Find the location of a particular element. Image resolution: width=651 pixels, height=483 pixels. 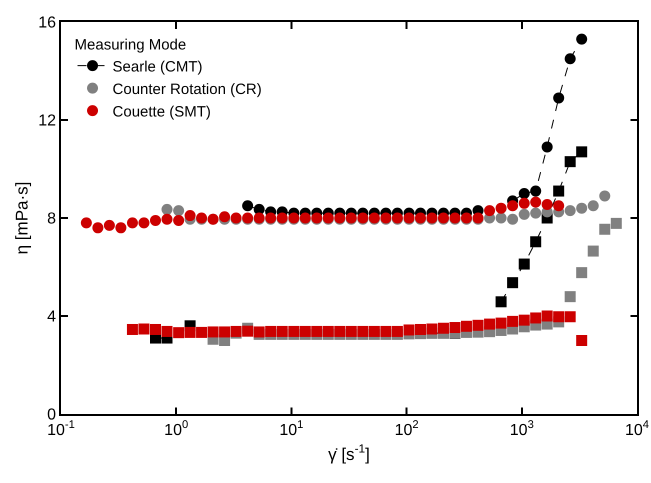

x-tick-label: 10$^{4}$ is located at coordinates (637, 429).